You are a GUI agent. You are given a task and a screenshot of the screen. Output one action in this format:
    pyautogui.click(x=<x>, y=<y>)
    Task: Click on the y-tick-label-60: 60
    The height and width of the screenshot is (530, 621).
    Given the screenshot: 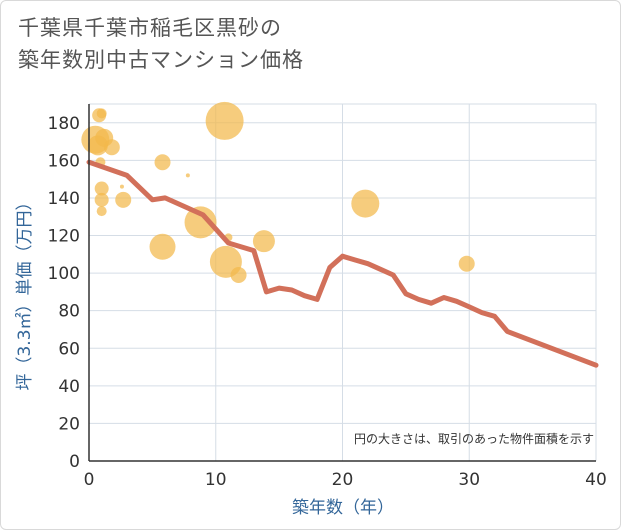 What is the action you would take?
    pyautogui.click(x=69, y=349)
    